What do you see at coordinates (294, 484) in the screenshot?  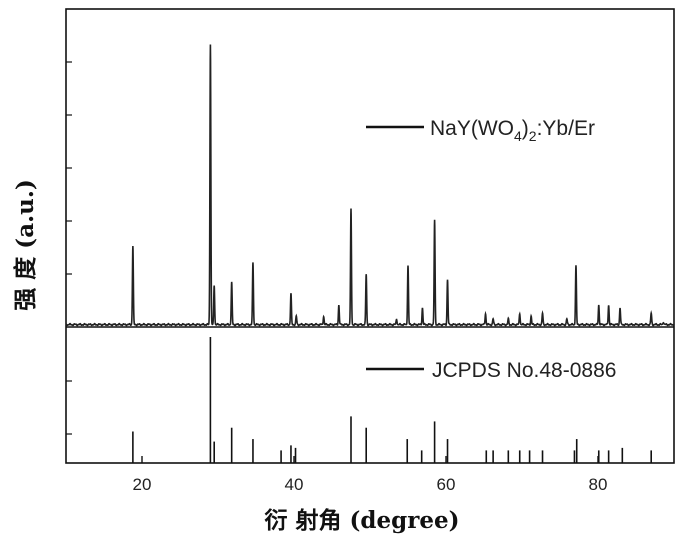 I see `x-tick-label: 40` at bounding box center [294, 484].